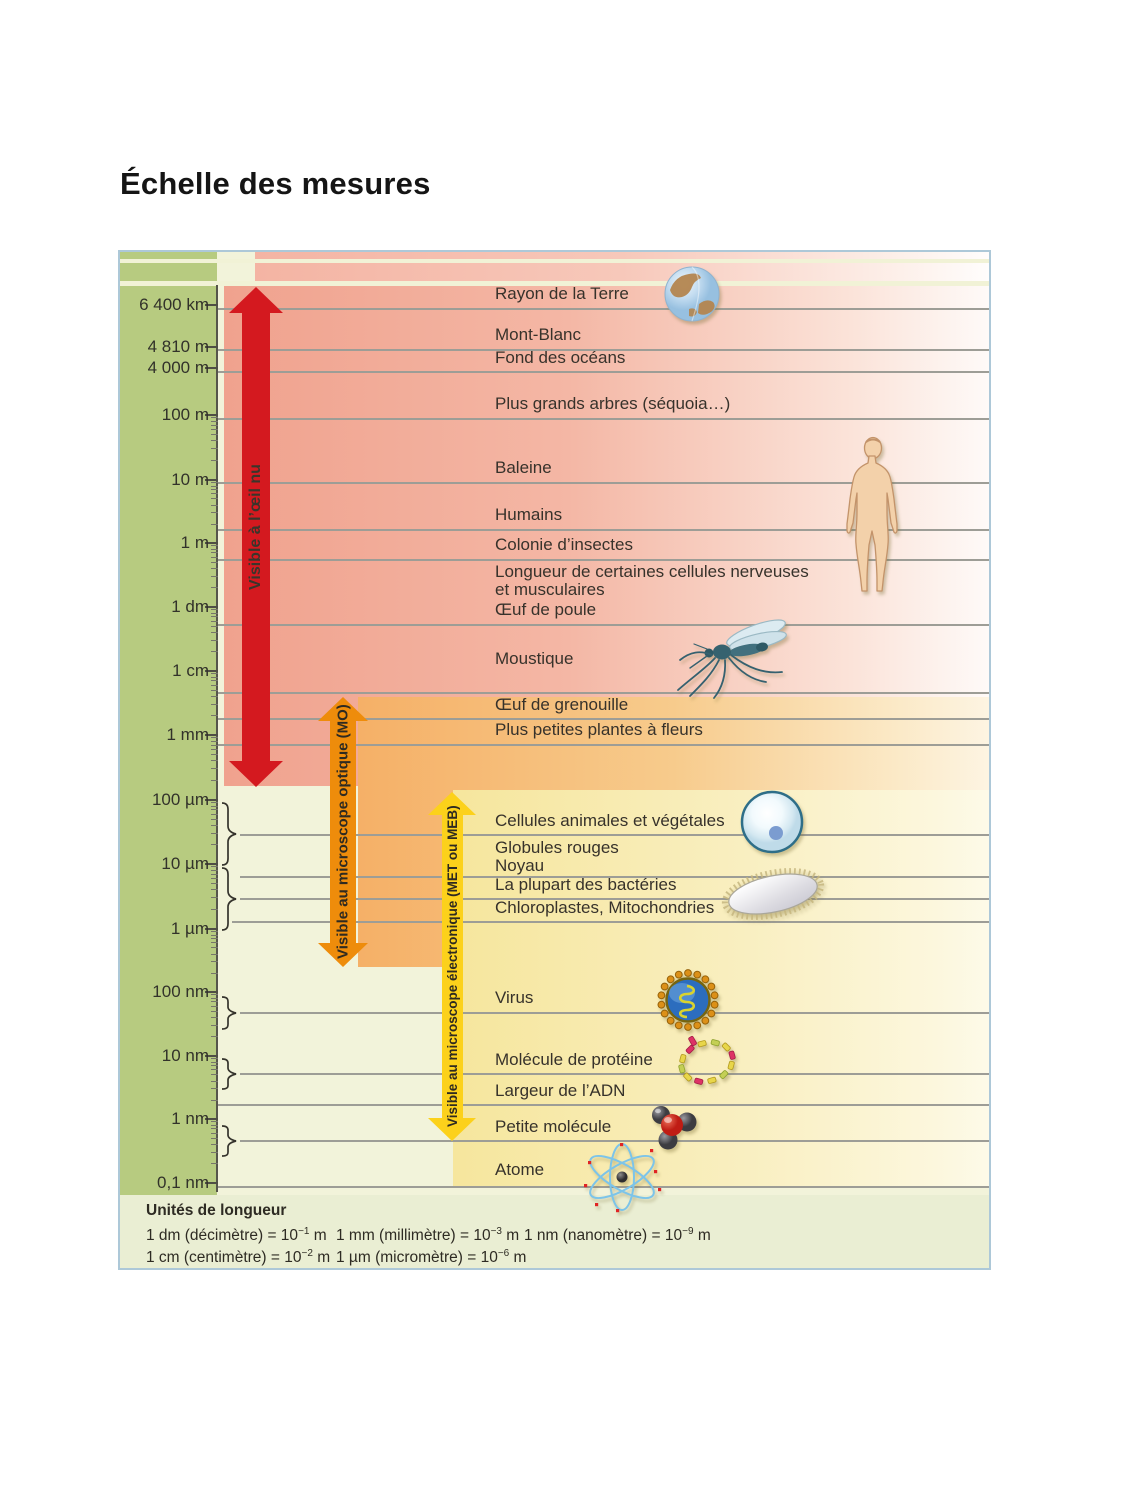  I want to click on item-label: Chloroplastes, Mitochondries, so click(605, 907).